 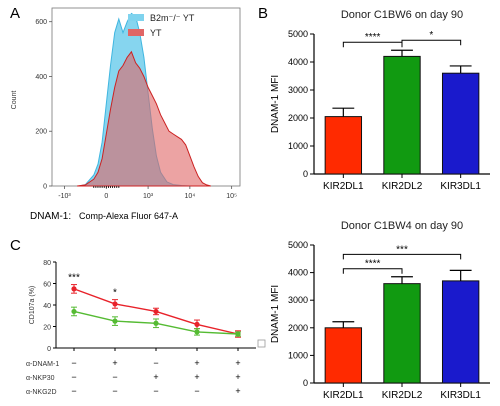 I want to click on line-y-tick-label: 60, so click(x=47, y=285).